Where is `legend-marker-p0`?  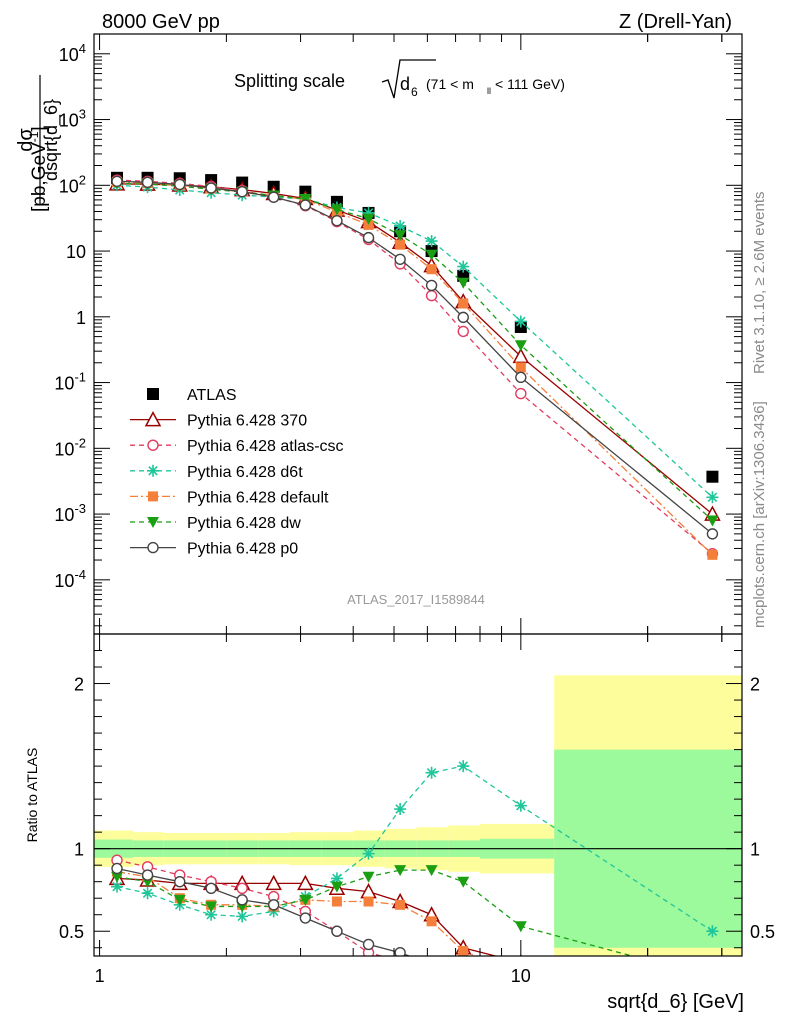
legend-marker-p0 is located at coordinates (153, 547).